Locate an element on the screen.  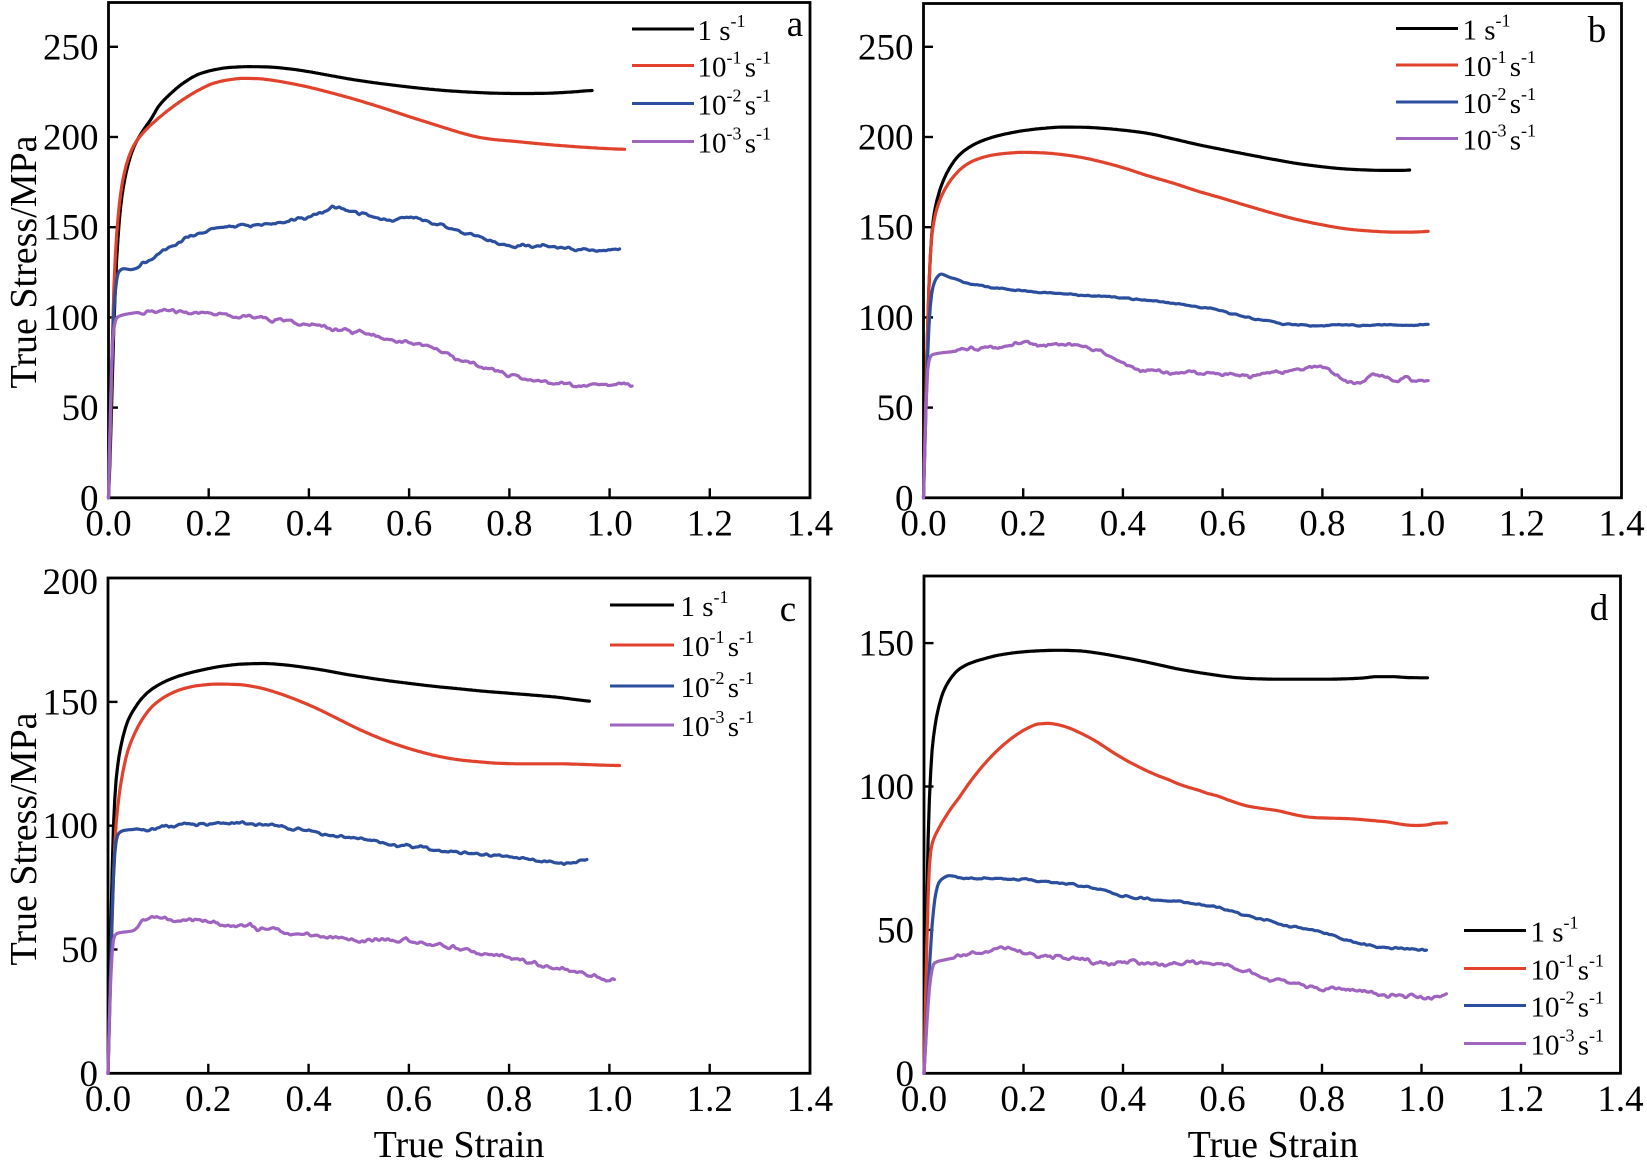
svg-text: a is located at coordinates (795, 24).